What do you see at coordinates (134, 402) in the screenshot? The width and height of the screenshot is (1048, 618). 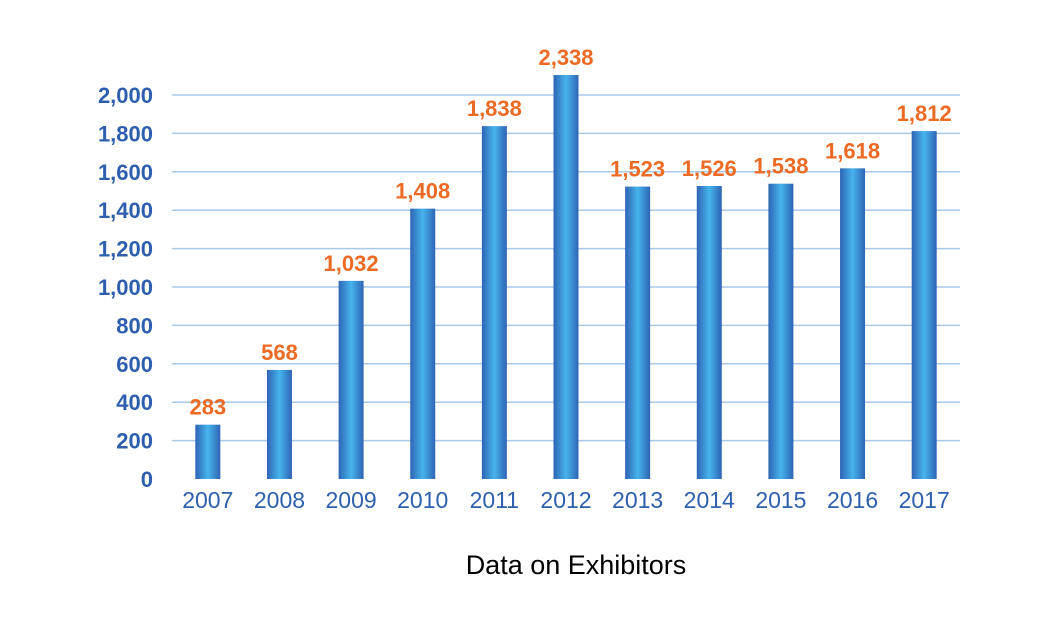 I see `y-tick-label: 400` at bounding box center [134, 402].